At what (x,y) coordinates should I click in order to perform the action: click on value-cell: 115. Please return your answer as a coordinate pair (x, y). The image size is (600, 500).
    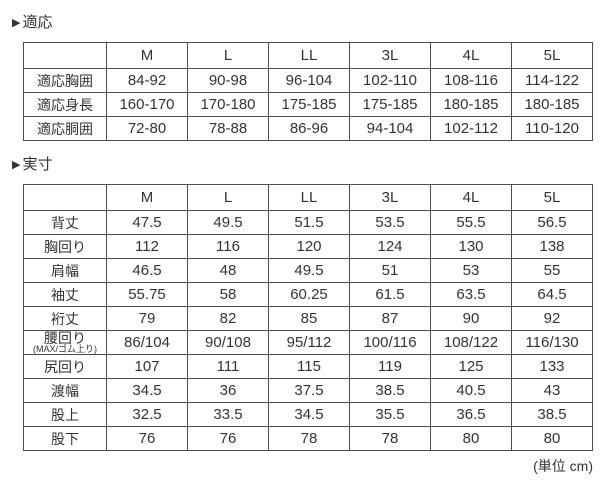
    Looking at the image, I should click on (309, 366).